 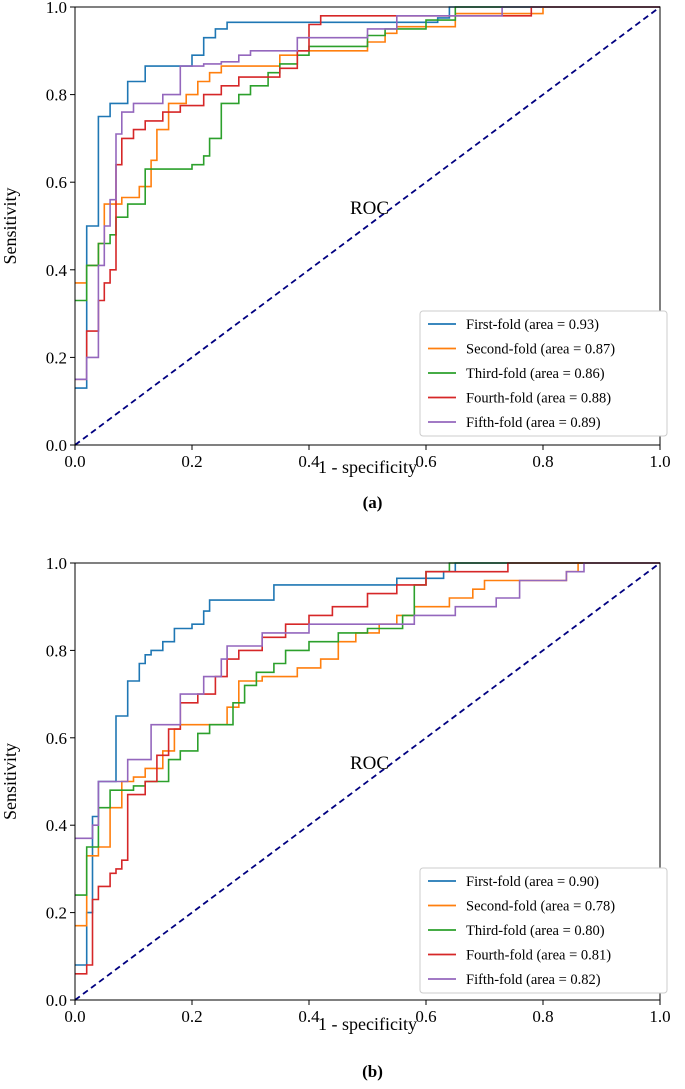 What do you see at coordinates (540, 907) in the screenshot?
I see `legend-label-second-fold: Second-fold (area = 0.78)` at bounding box center [540, 907].